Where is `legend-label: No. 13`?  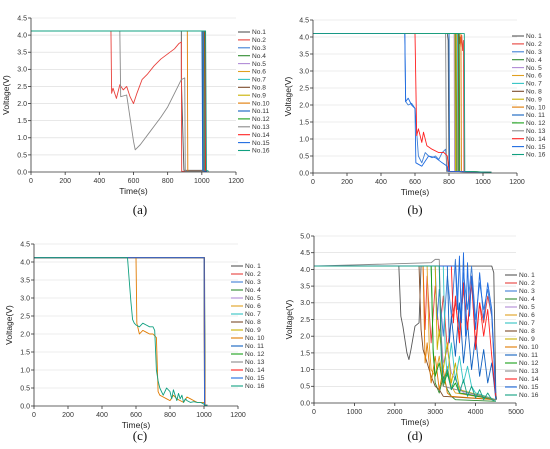
legend-label: No. 13 is located at coordinates (536, 131).